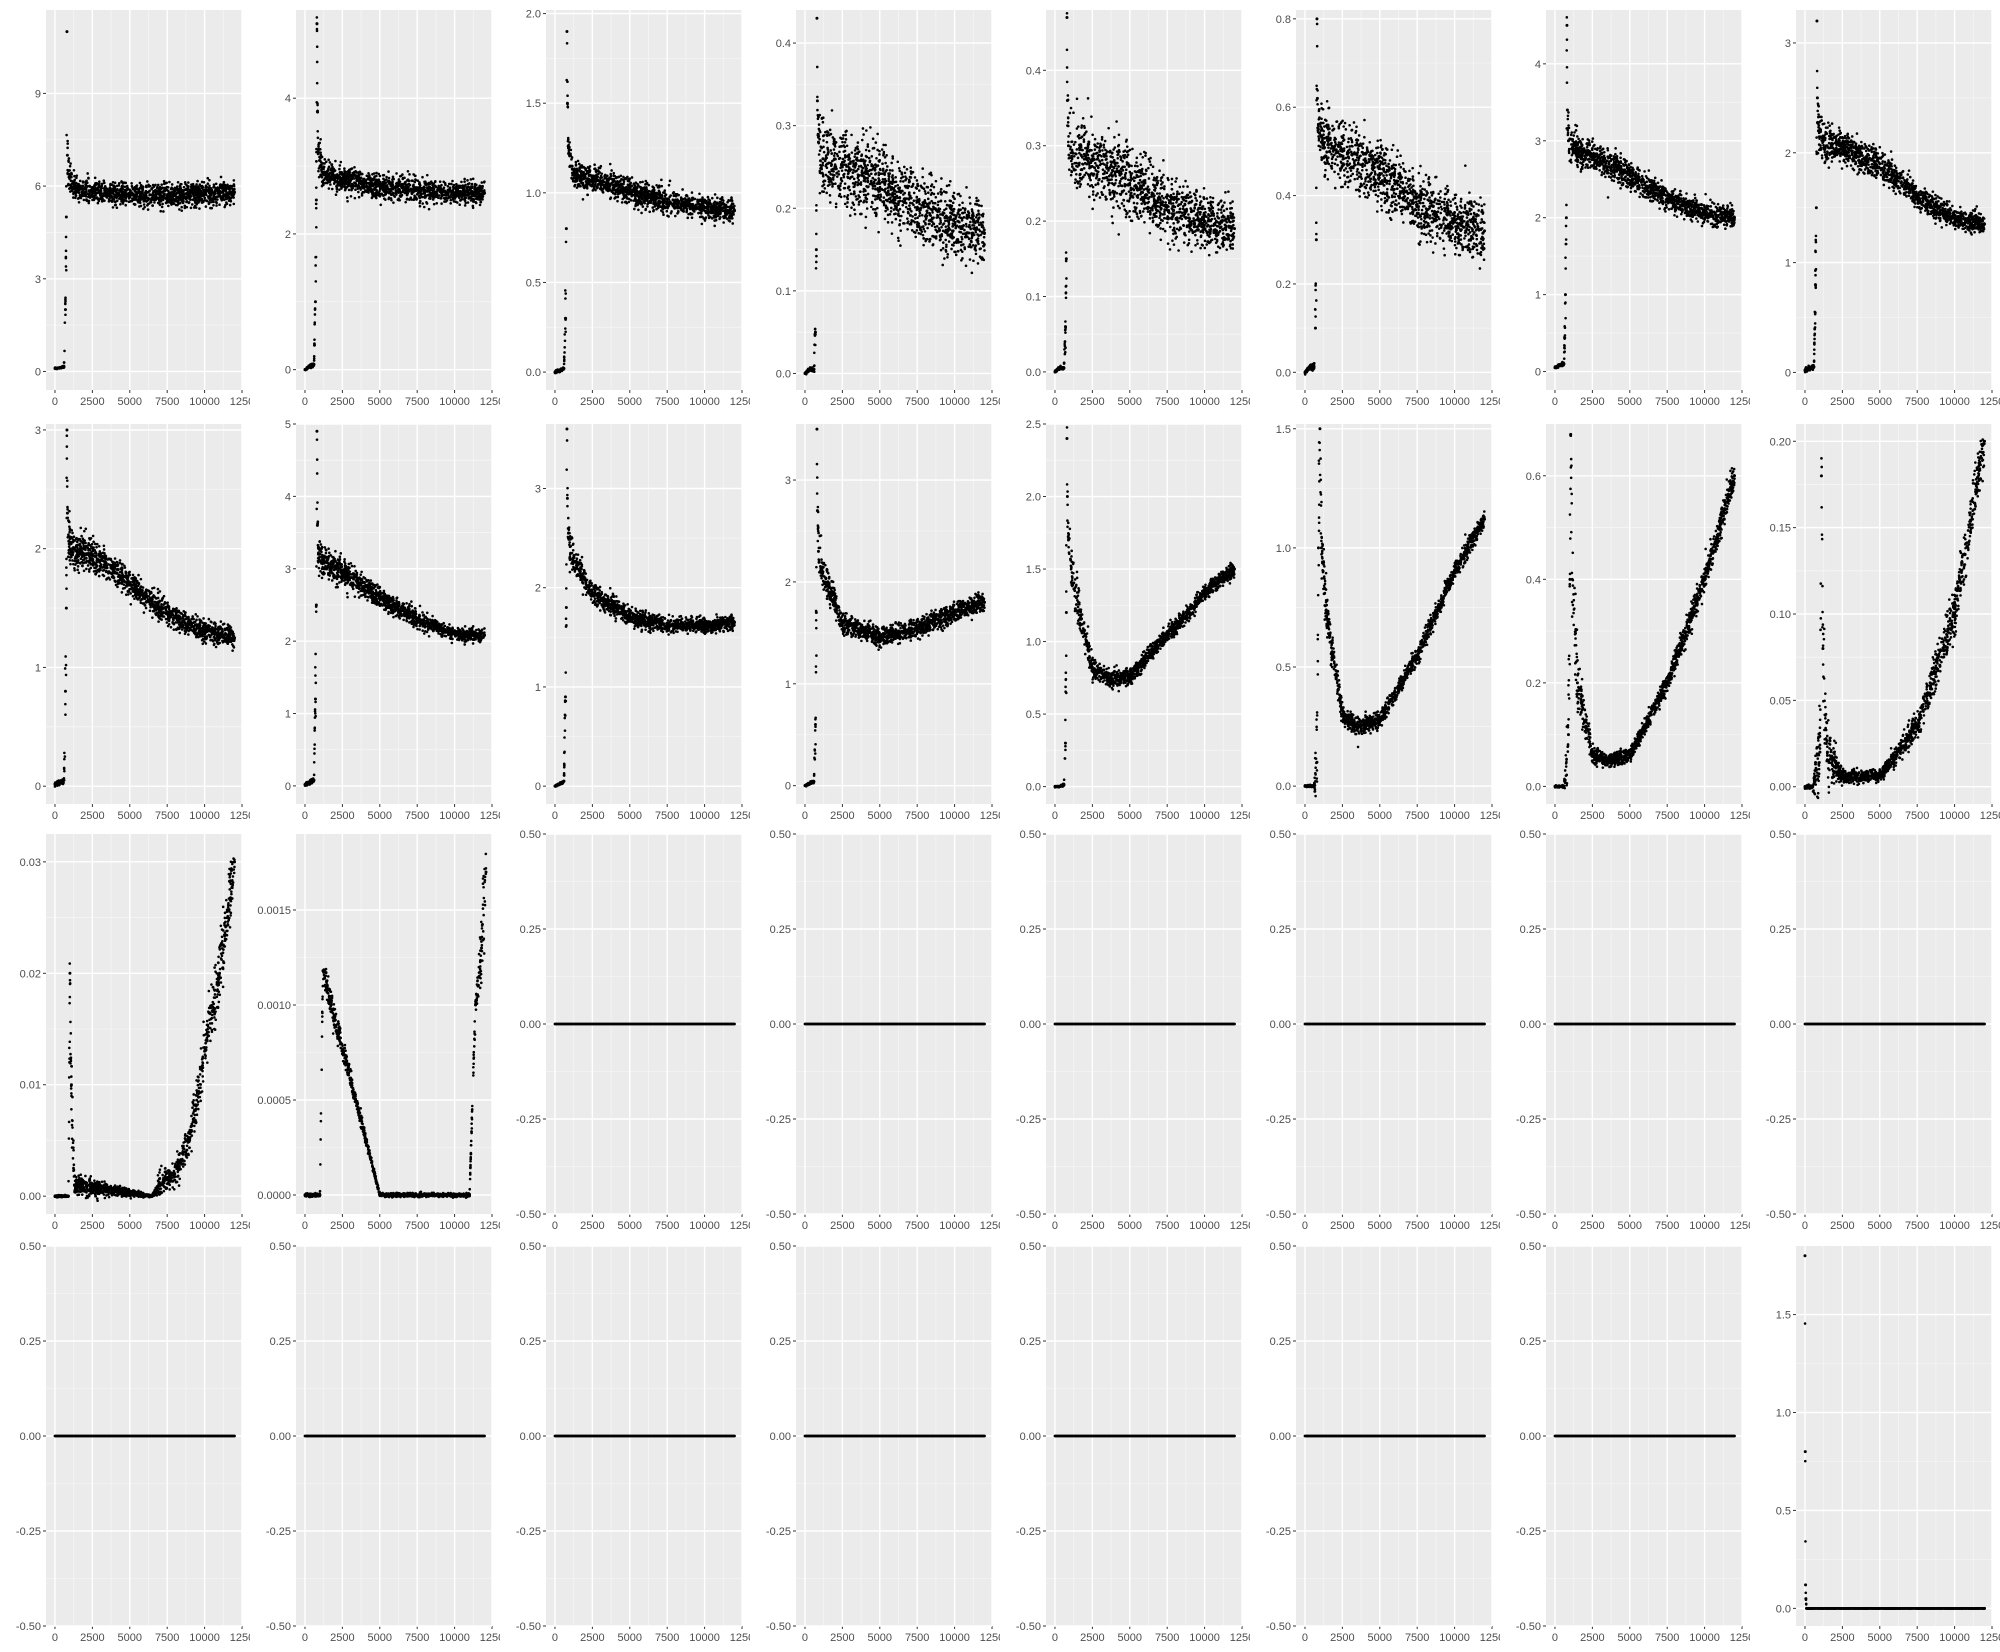  What do you see at coordinates (875, 211) in the screenshot?
I see `panel-4: 02500500075001000012500.00.10.20.30.4` at bounding box center [875, 211].